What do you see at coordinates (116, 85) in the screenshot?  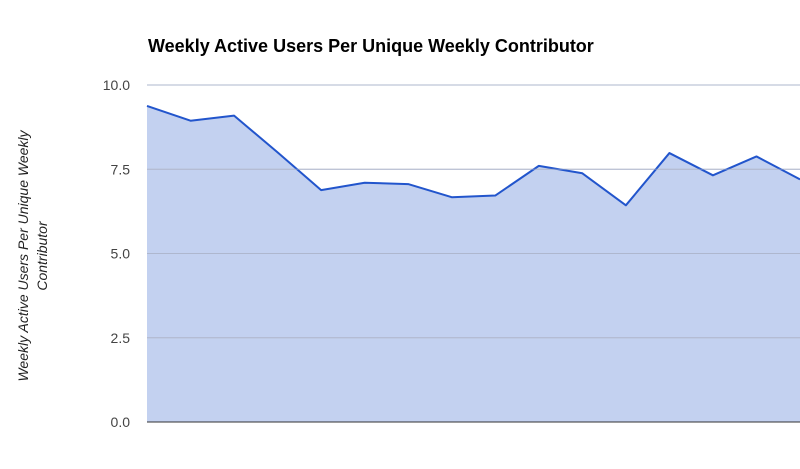 I see `y-tick-label: 10.0` at bounding box center [116, 85].